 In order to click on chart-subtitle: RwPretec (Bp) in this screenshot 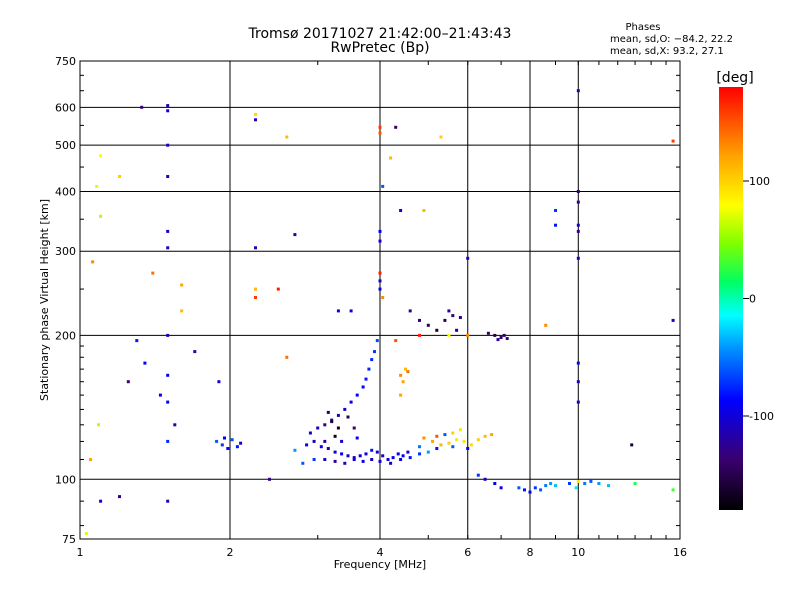, I will do `click(379, 48)`.